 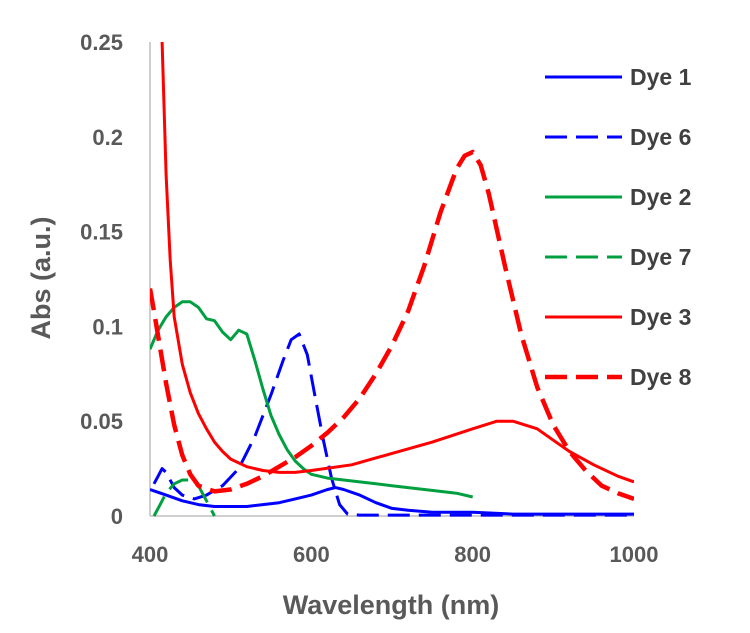 I want to click on y-tick-label: 0.2, so click(x=107, y=137).